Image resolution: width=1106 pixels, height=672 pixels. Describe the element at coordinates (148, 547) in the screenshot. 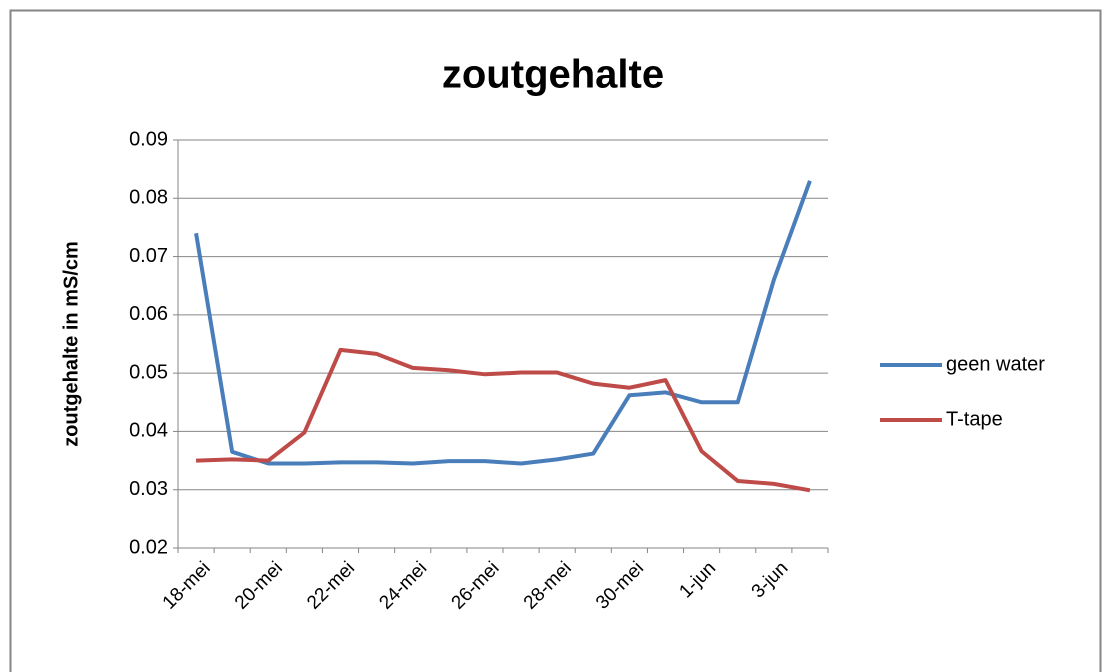

I see `y-tick-label: 0.02` at that location.